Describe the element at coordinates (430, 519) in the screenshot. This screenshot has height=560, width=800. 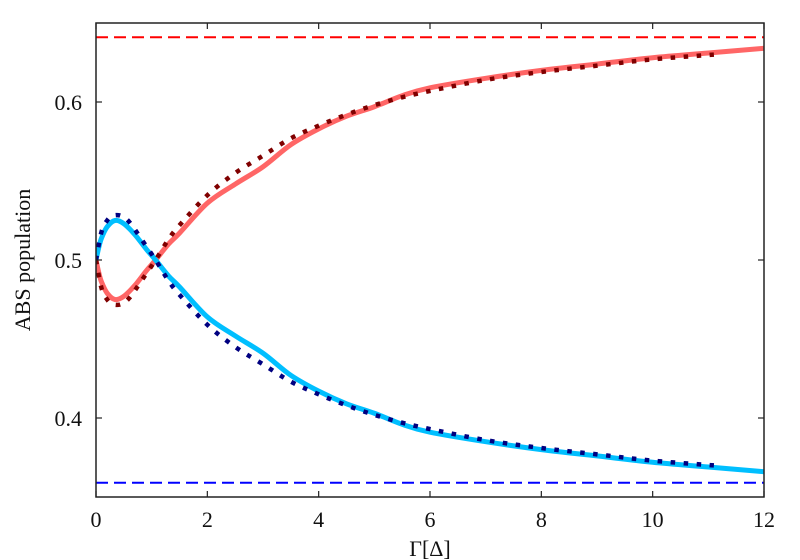
I see `x-tick-label: 6` at that location.